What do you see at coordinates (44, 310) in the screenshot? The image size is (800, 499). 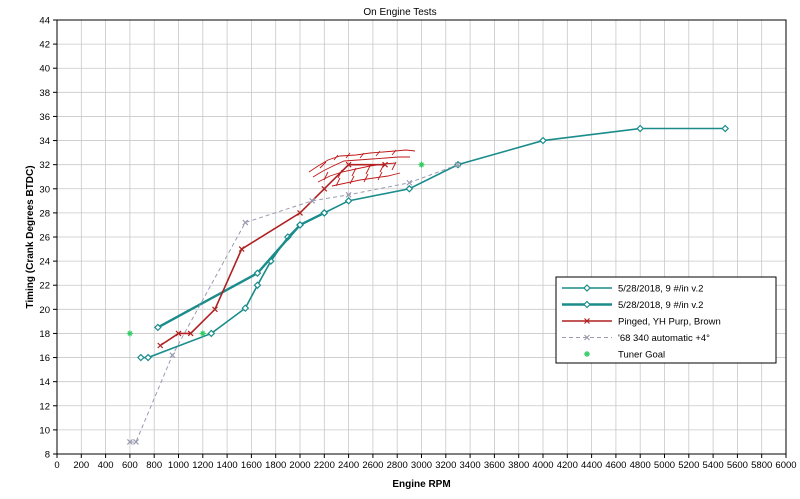 I see `y-tick-label: 20` at bounding box center [44, 310].